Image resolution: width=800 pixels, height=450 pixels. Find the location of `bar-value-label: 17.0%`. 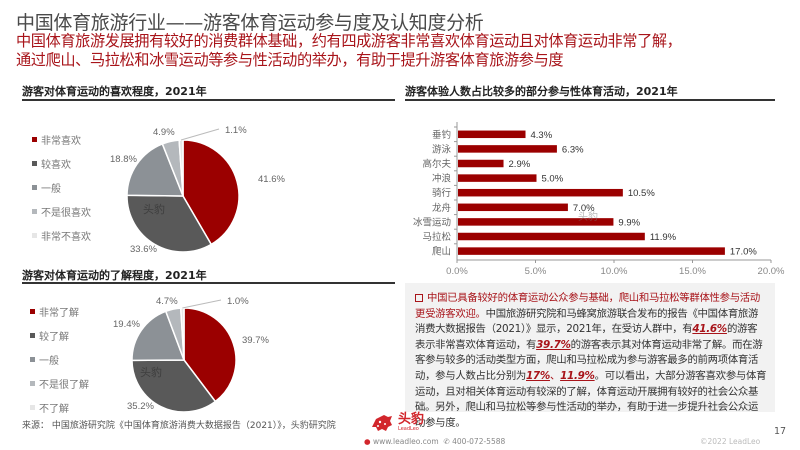

bar-value-label: 17.0% is located at coordinates (743, 252).